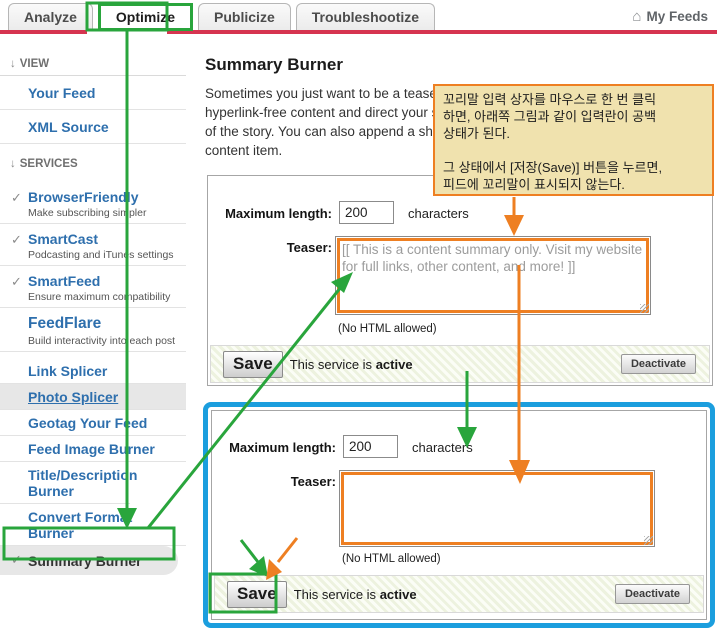 The height and width of the screenshot is (632, 717). What do you see at coordinates (93, 397) in the screenshot?
I see `sidebar-item-photo-splicer: Photo Splicer` at bounding box center [93, 397].